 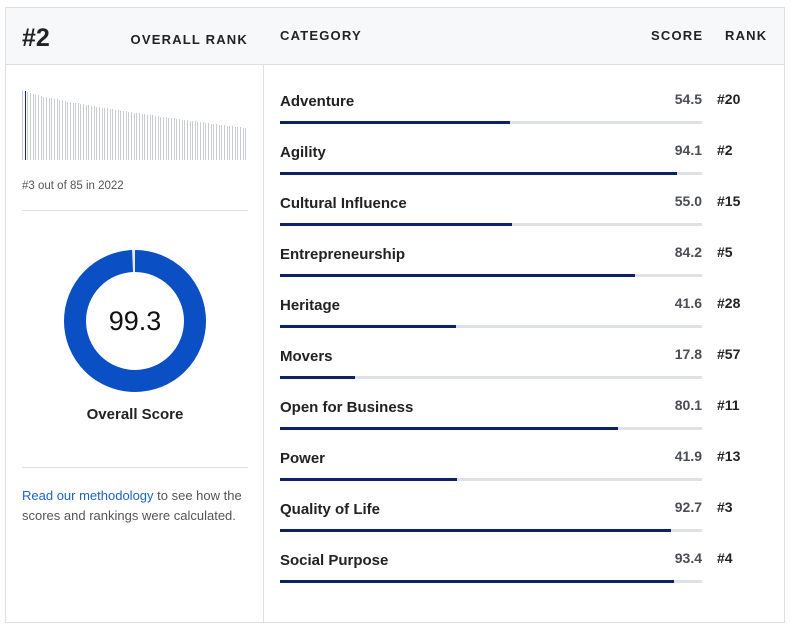 What do you see at coordinates (73, 186) in the screenshot?
I see `rank-caption: #3 out of 85 in 2022` at bounding box center [73, 186].